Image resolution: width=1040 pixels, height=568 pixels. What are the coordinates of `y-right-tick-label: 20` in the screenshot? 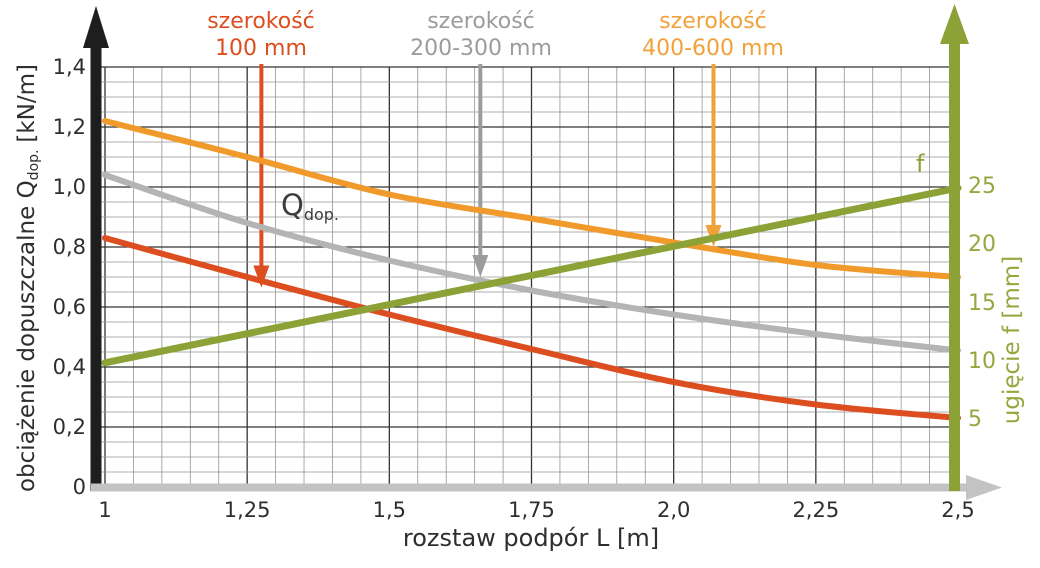 It's located at (982, 245).